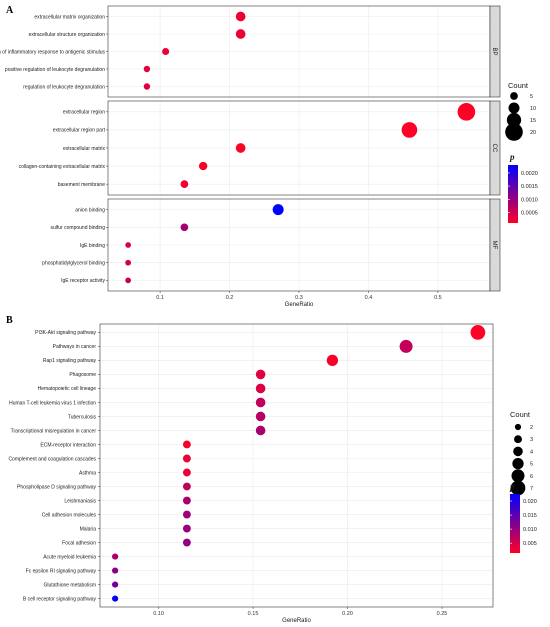 The image size is (550, 627). I want to click on term-label: Complement and coagulation cascades, so click(52, 459).